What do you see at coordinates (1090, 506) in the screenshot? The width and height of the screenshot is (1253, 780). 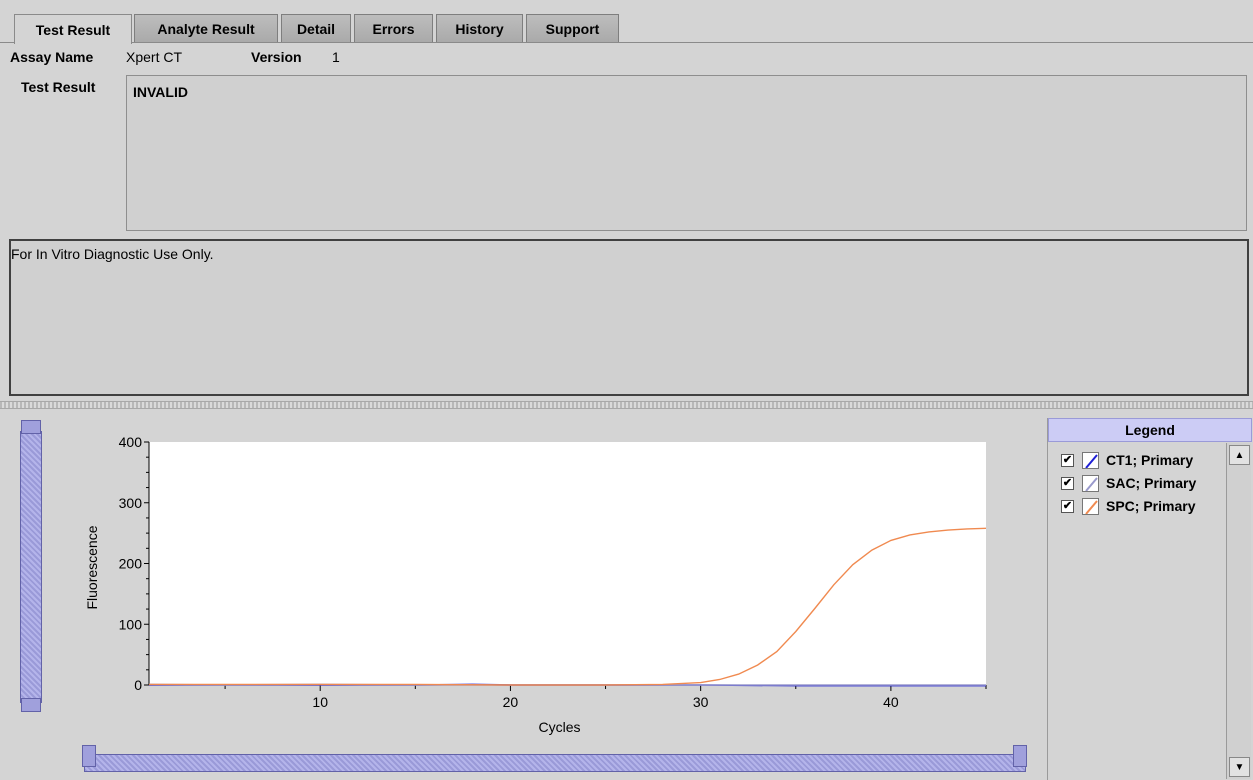 I see `swatch-spc` at bounding box center [1090, 506].